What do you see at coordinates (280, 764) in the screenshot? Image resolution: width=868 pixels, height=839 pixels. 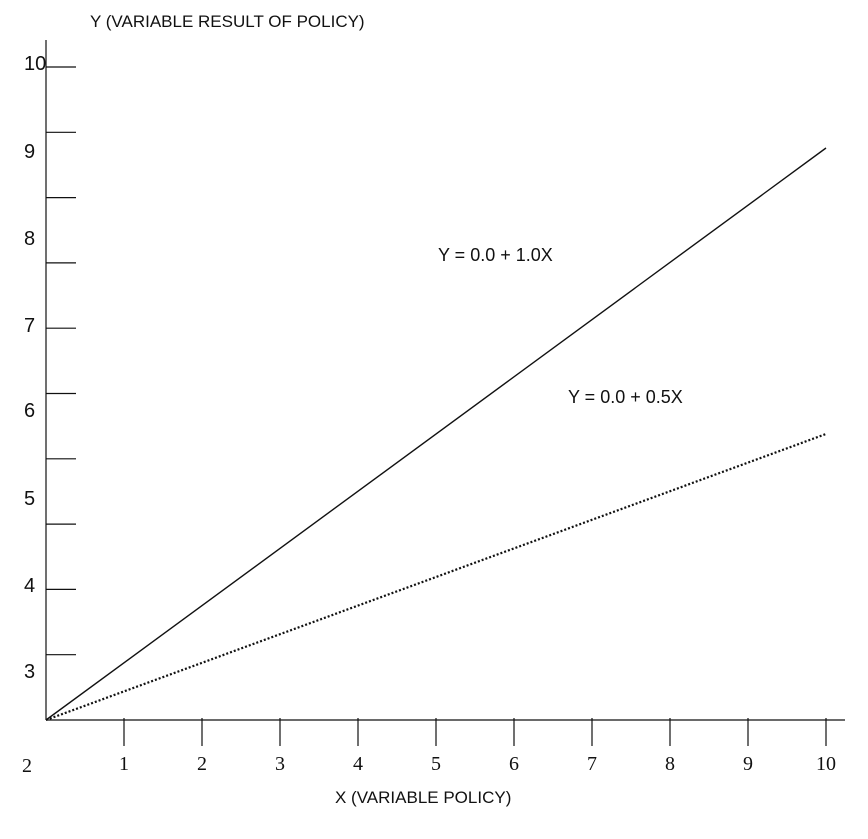 I see `x-tick-label: 3` at bounding box center [280, 764].